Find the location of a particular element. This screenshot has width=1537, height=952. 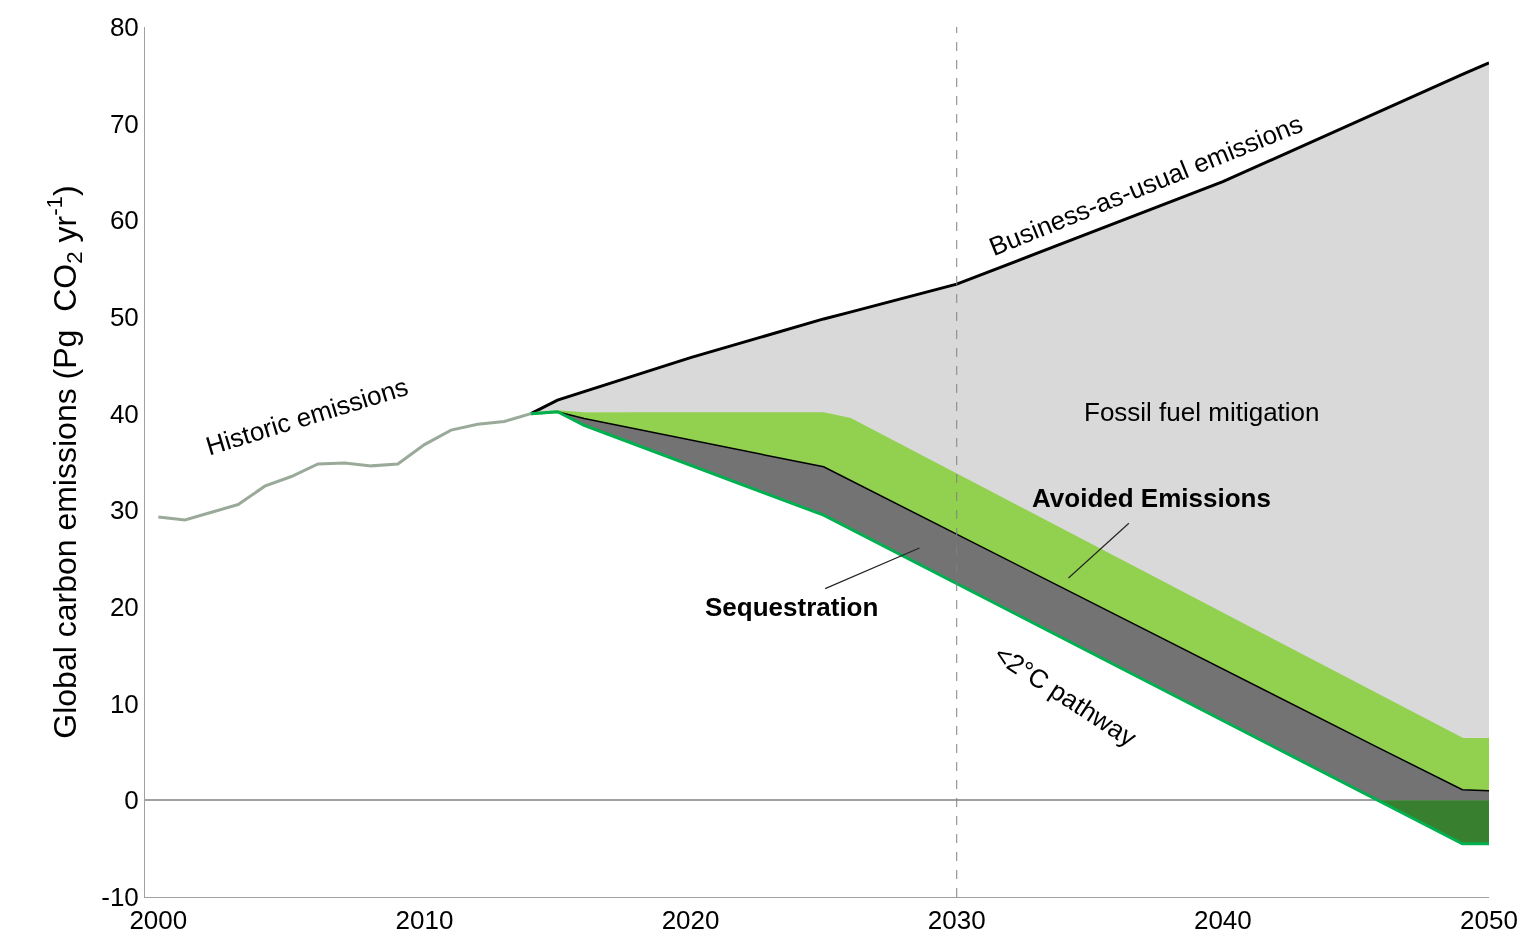

x-tick-label: 2020 is located at coordinates (690, 920).